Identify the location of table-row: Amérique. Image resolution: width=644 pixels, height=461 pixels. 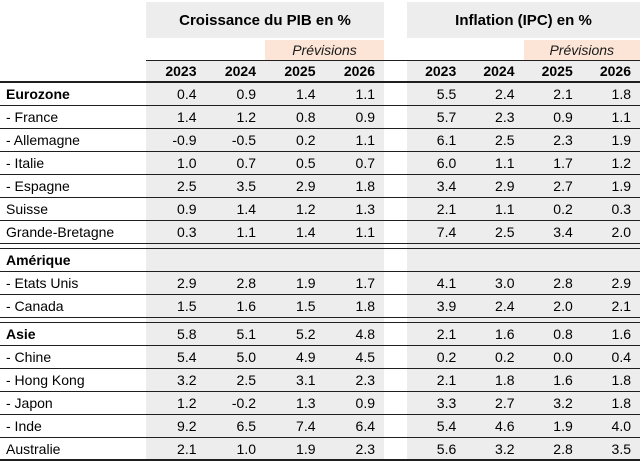
(320, 260).